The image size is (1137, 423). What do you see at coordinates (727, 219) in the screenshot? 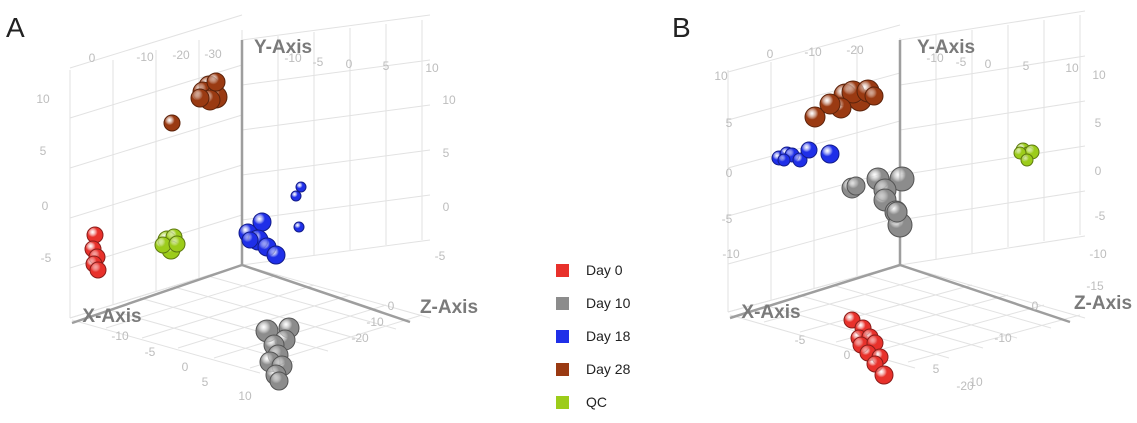
I see `tick-label-y-left: -5` at bounding box center [727, 219].